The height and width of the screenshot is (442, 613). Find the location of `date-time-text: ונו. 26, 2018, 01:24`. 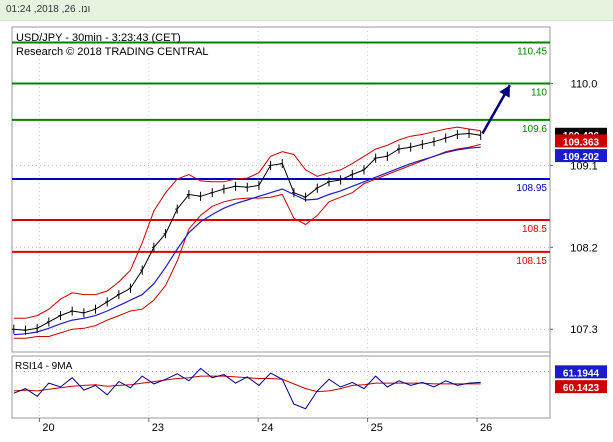

date-time-text: ונו. 26, 2018, 01:24 is located at coordinates (48, 9).